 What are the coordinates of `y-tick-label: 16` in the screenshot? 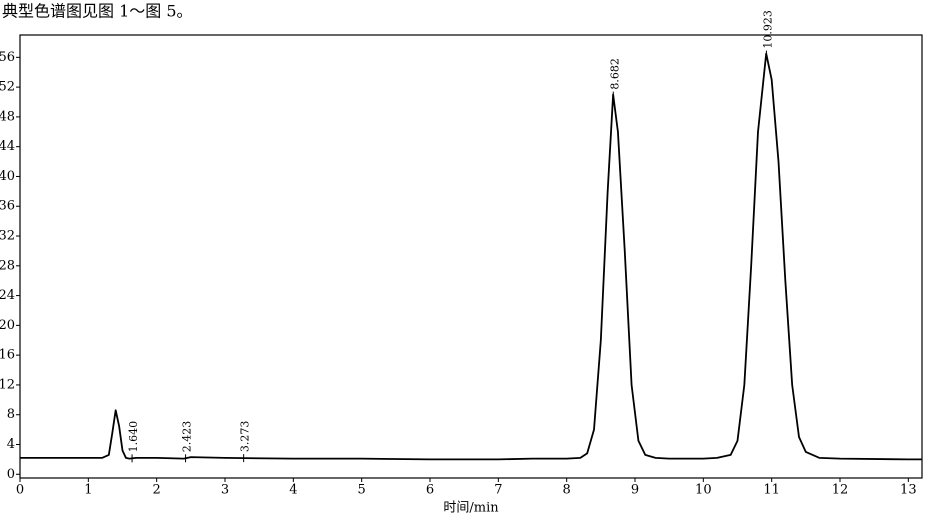 It's located at (7, 355).